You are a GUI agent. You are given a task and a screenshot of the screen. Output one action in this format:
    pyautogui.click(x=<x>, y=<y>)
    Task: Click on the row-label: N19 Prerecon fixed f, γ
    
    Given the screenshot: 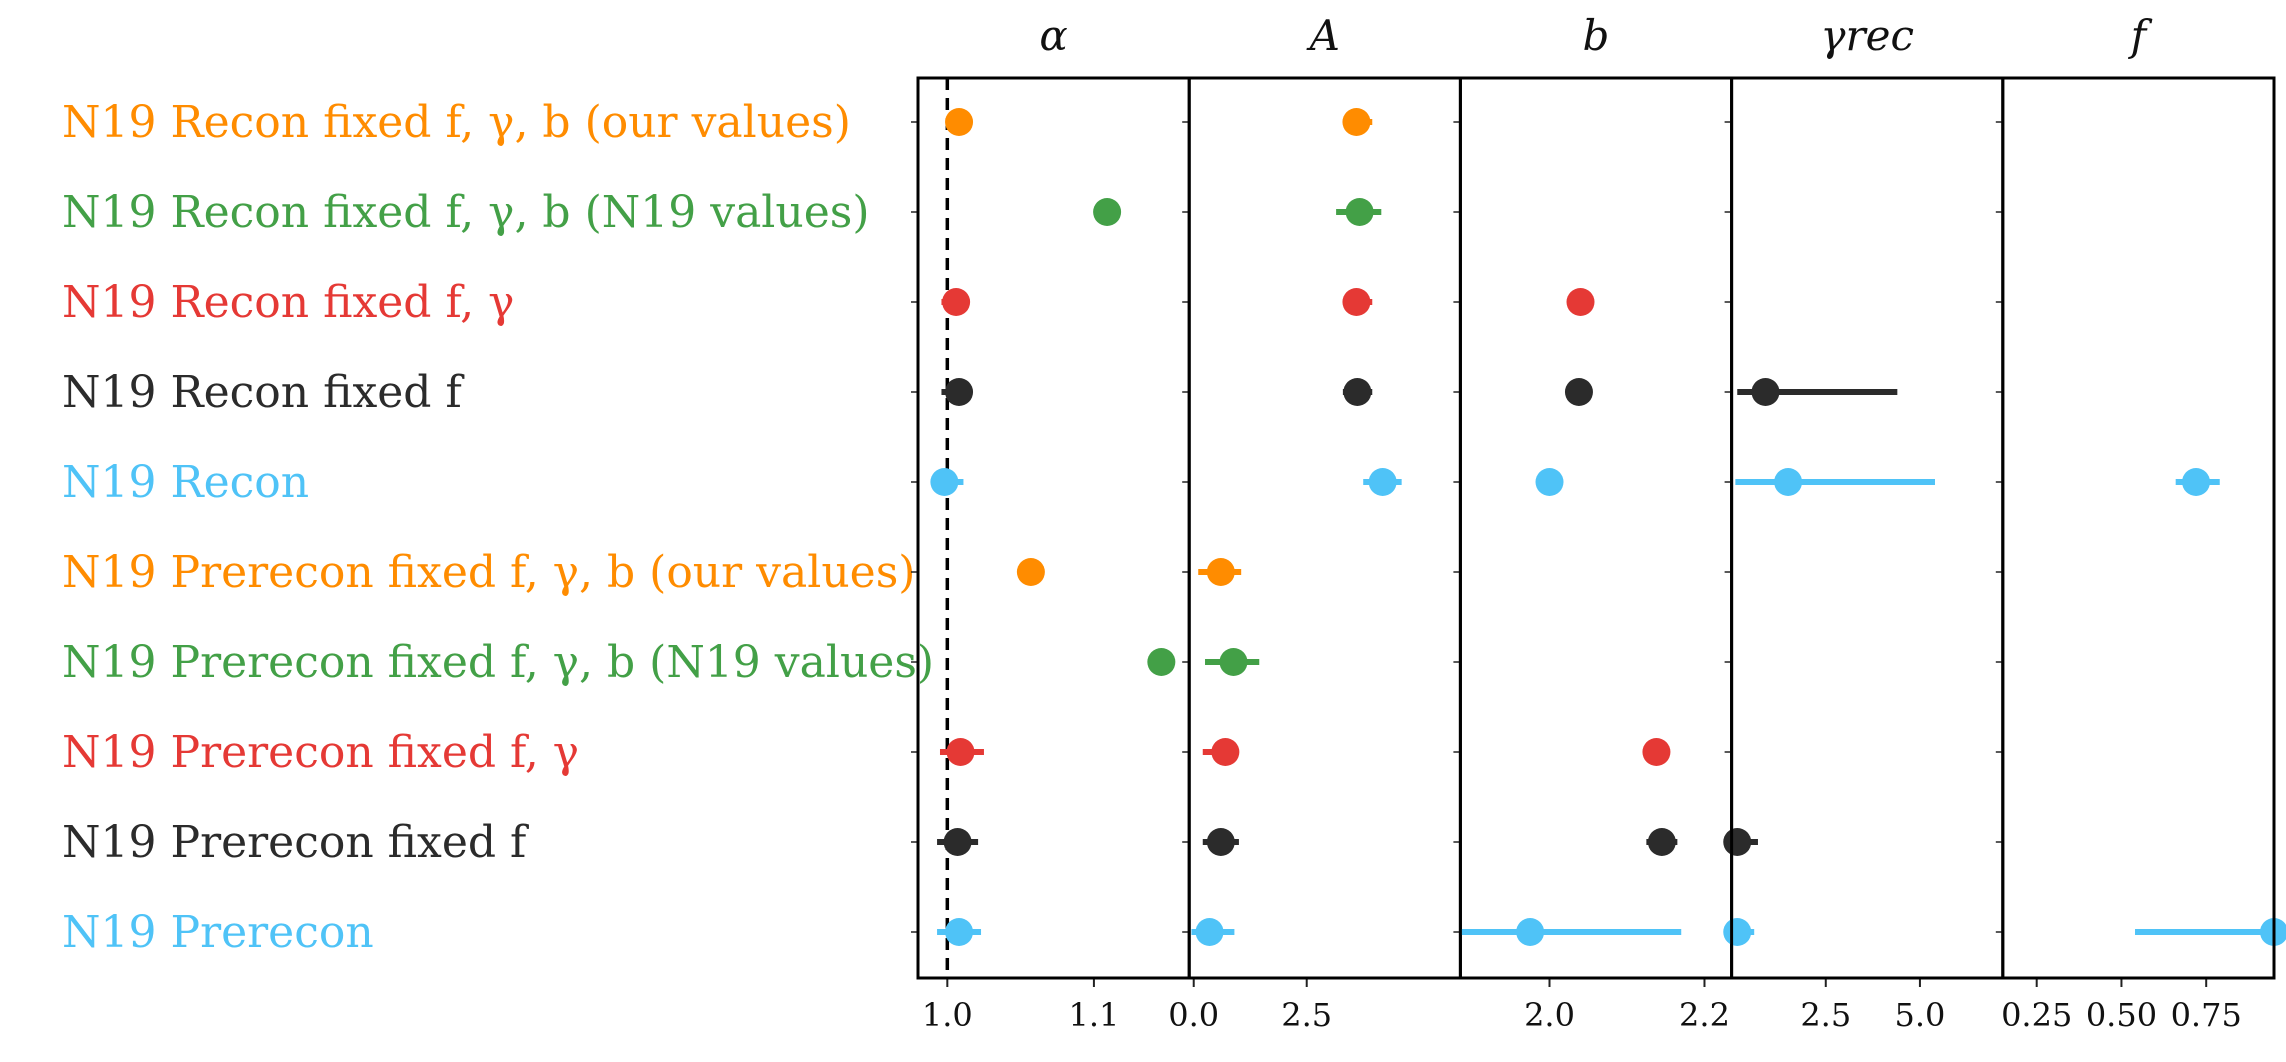 What is the action you would take?
    pyautogui.click(x=320, y=752)
    